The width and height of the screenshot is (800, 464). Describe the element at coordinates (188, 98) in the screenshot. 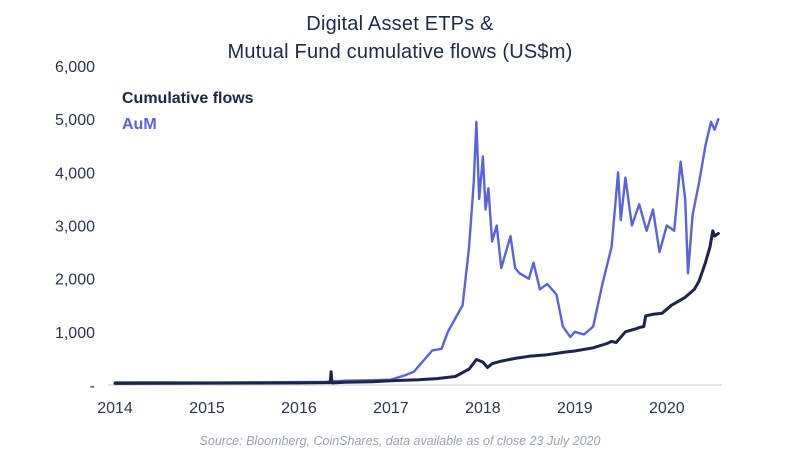

I see `legend-cumulative-flows: Cumulative flows` at that location.